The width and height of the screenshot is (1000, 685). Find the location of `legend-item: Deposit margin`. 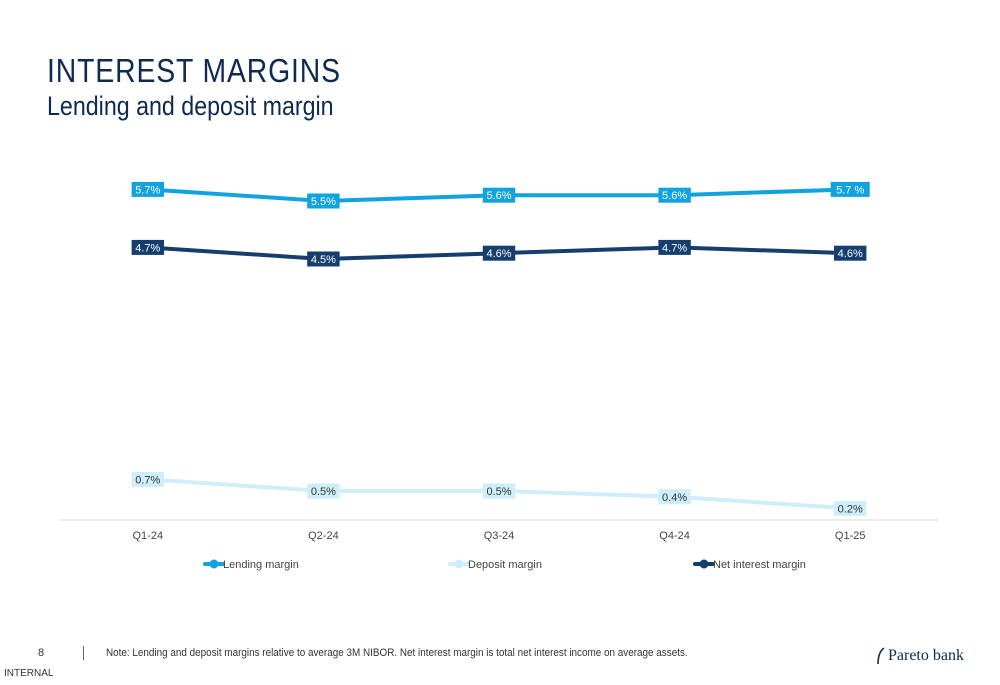

legend-item: Deposit margin is located at coordinates (495, 565).